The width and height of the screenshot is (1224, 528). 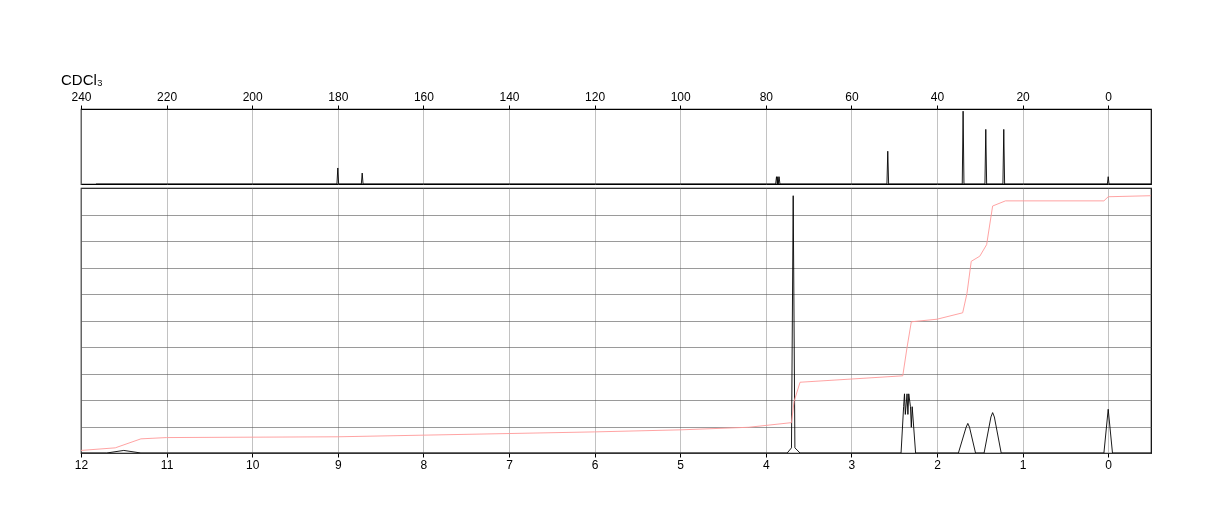 What do you see at coordinates (167, 464) in the screenshot?
I see `x-tick-label: 11` at bounding box center [167, 464].